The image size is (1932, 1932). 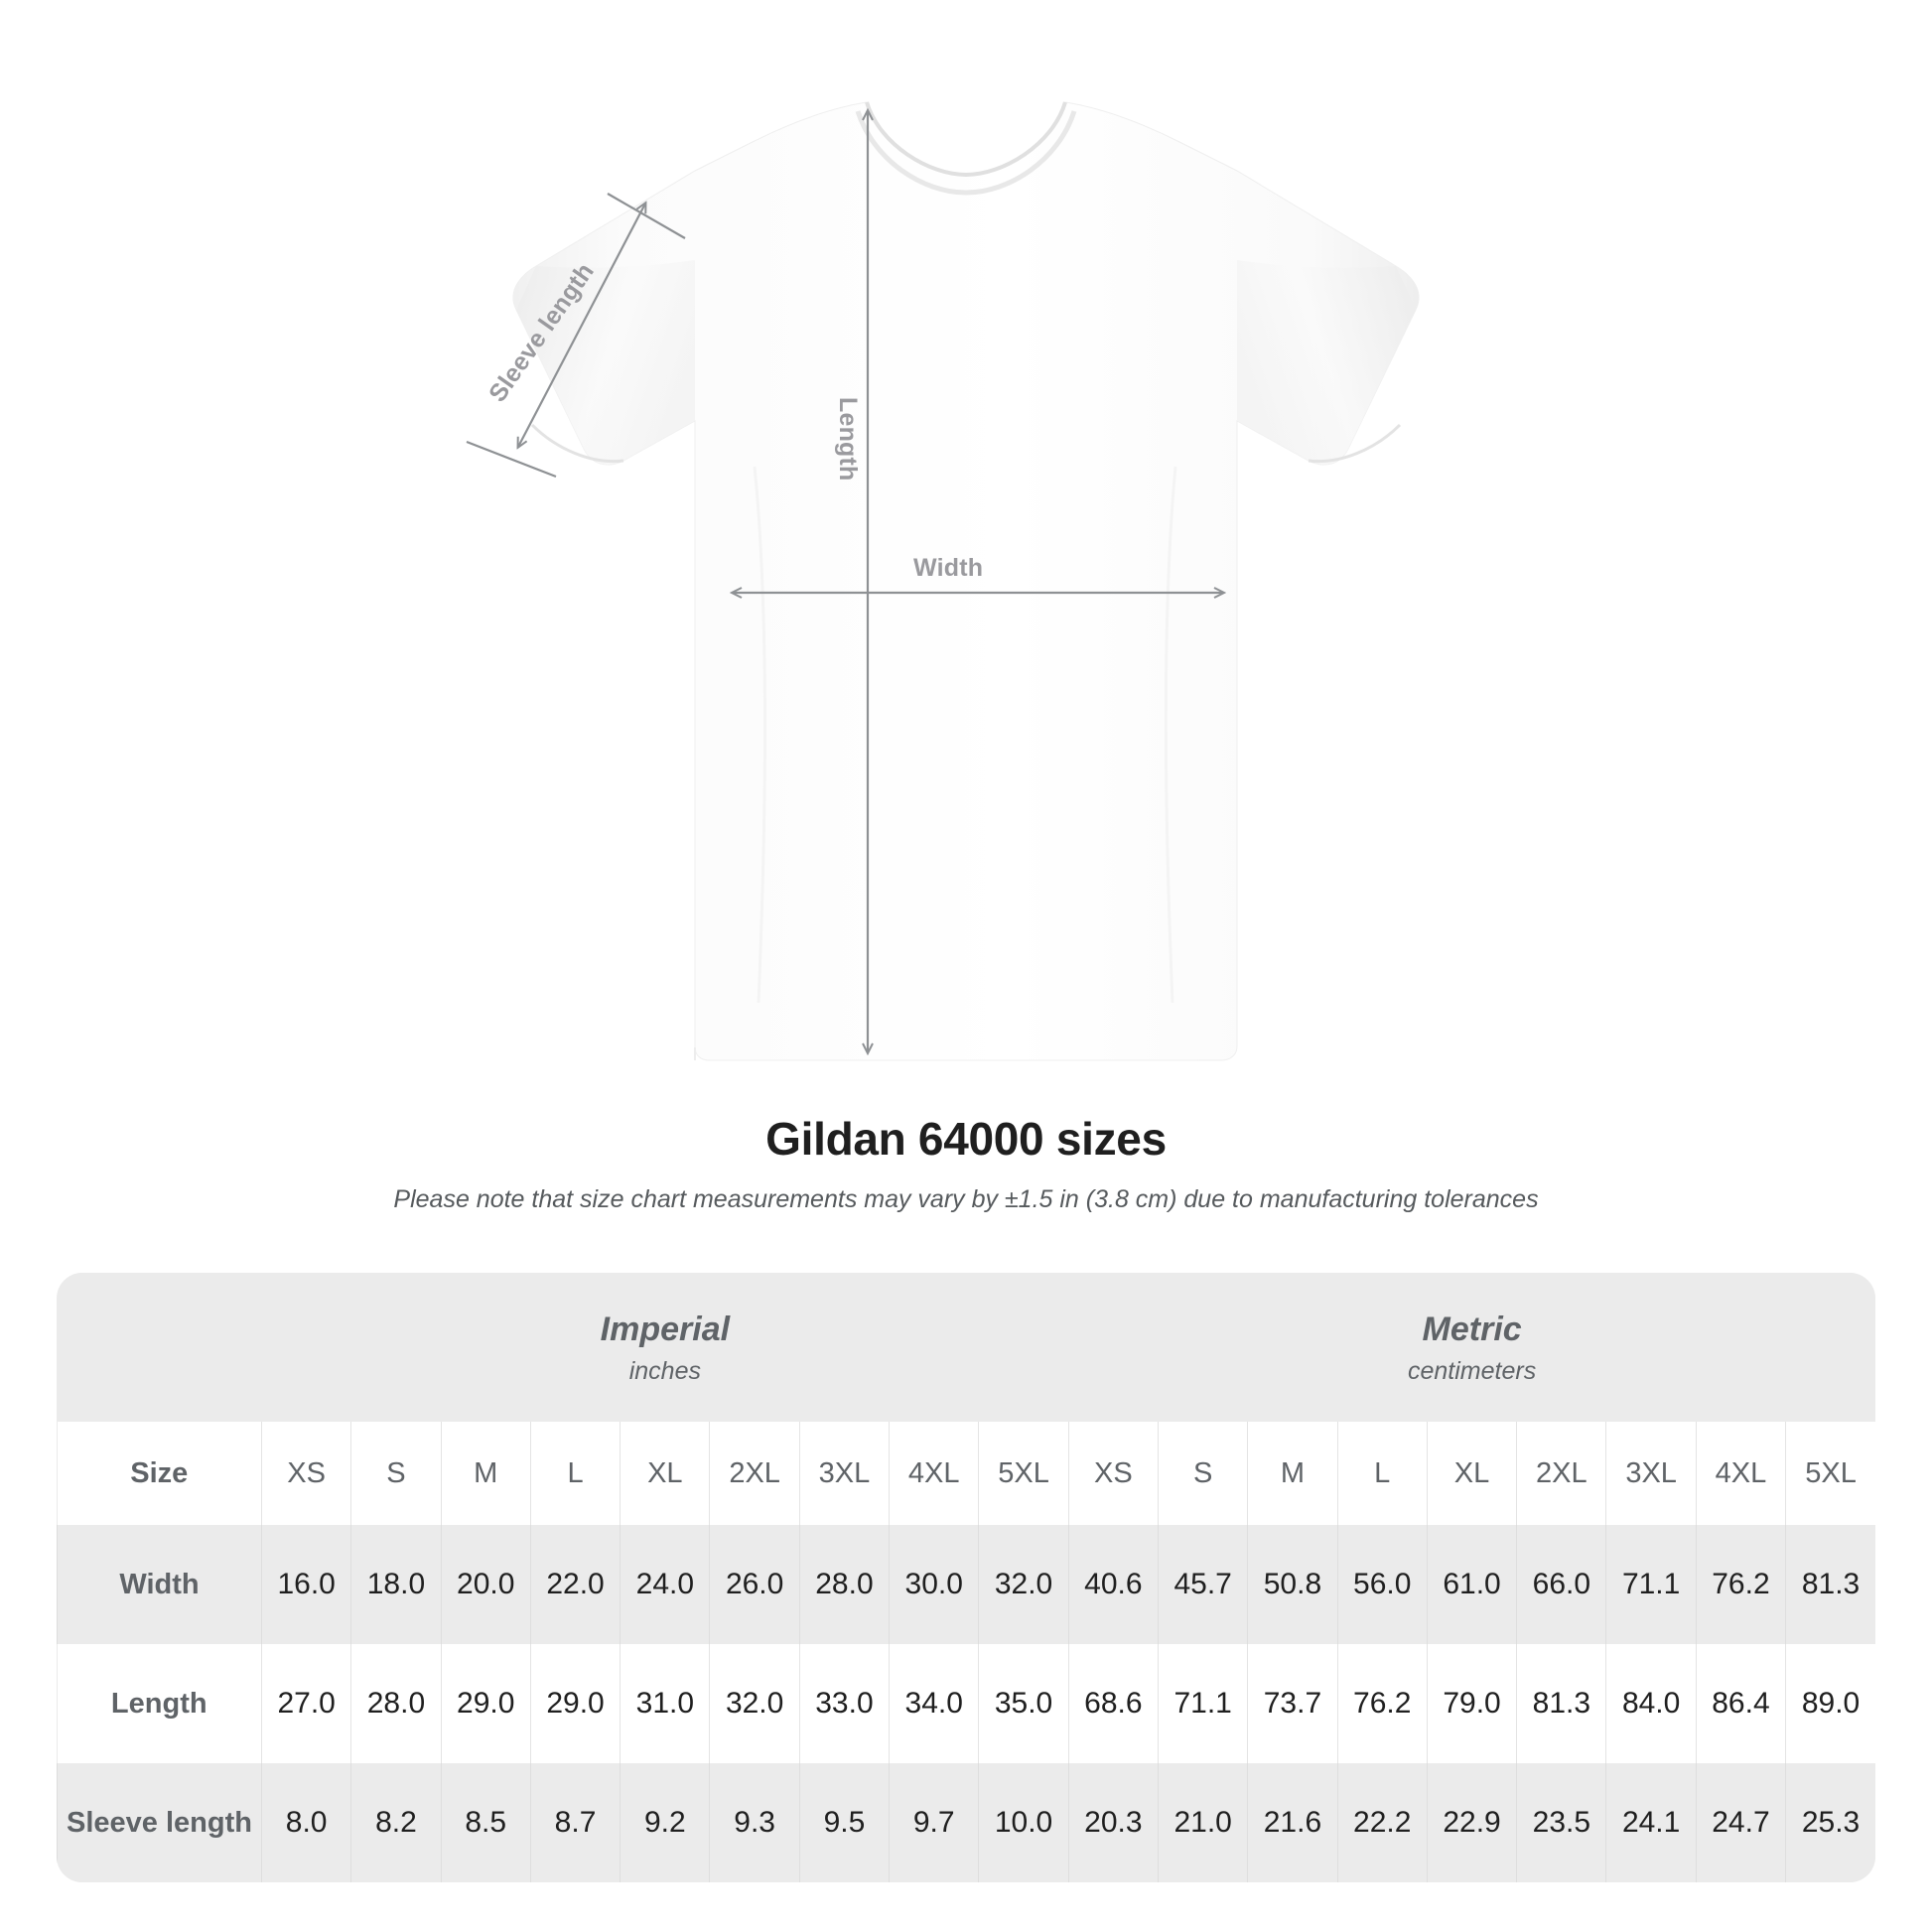 I want to click on sleeve-metric-xs: 20.3, so click(x=1113, y=1823).